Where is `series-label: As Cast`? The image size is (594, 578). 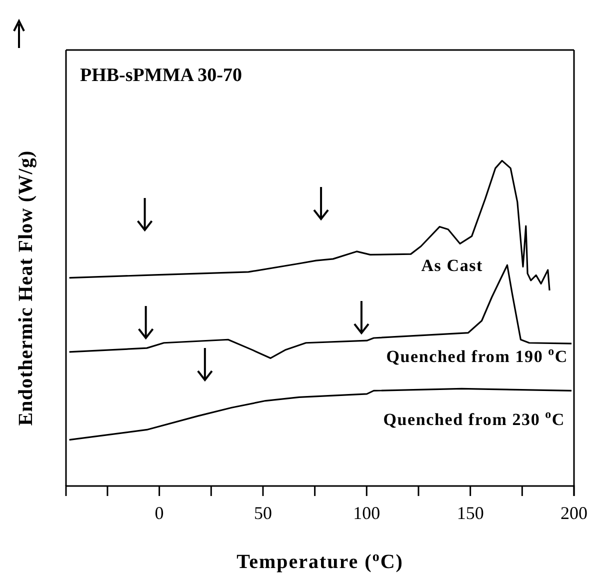 series-label: As Cast is located at coordinates (452, 265).